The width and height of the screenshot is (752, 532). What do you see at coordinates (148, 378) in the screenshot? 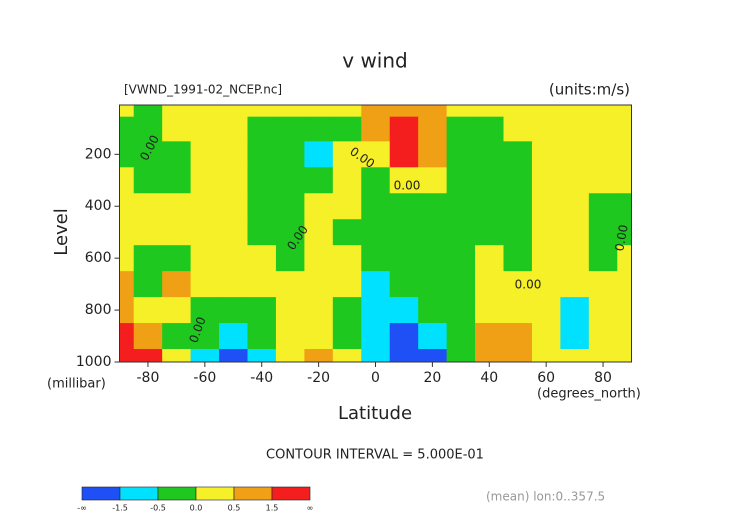
I see `x-tick-label: -80` at bounding box center [148, 378].